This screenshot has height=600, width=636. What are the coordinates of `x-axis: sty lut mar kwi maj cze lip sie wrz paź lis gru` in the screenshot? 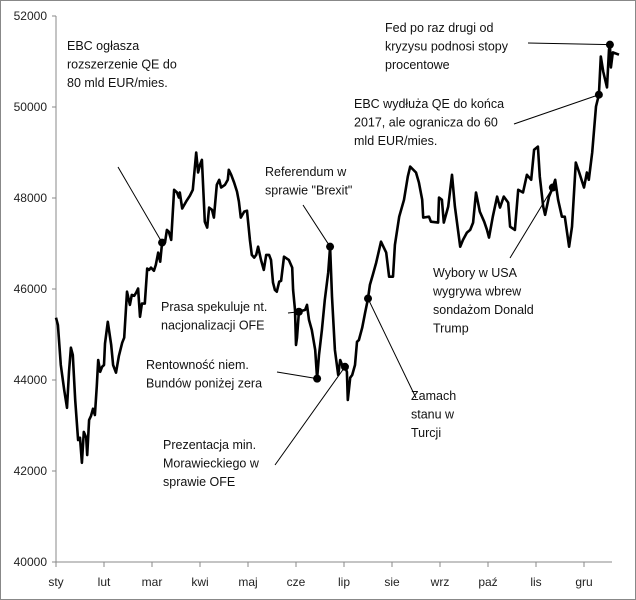 It's located at (330, 575).